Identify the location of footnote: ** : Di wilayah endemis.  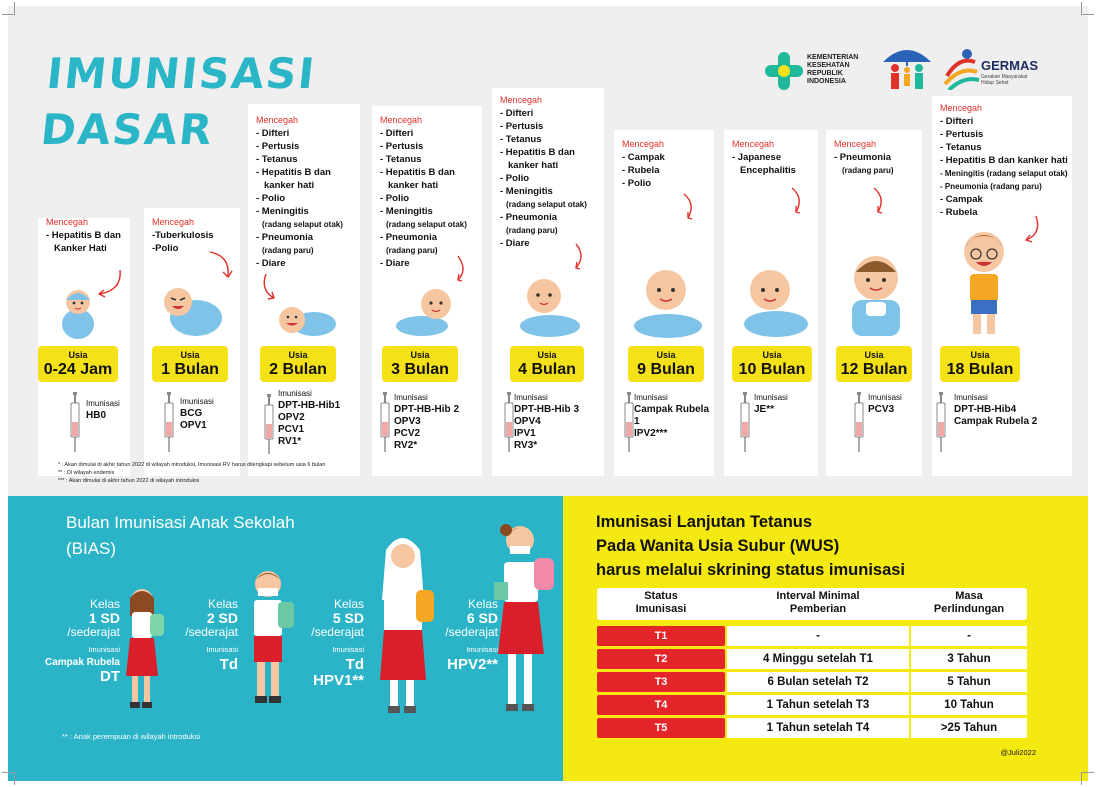
(86, 473).